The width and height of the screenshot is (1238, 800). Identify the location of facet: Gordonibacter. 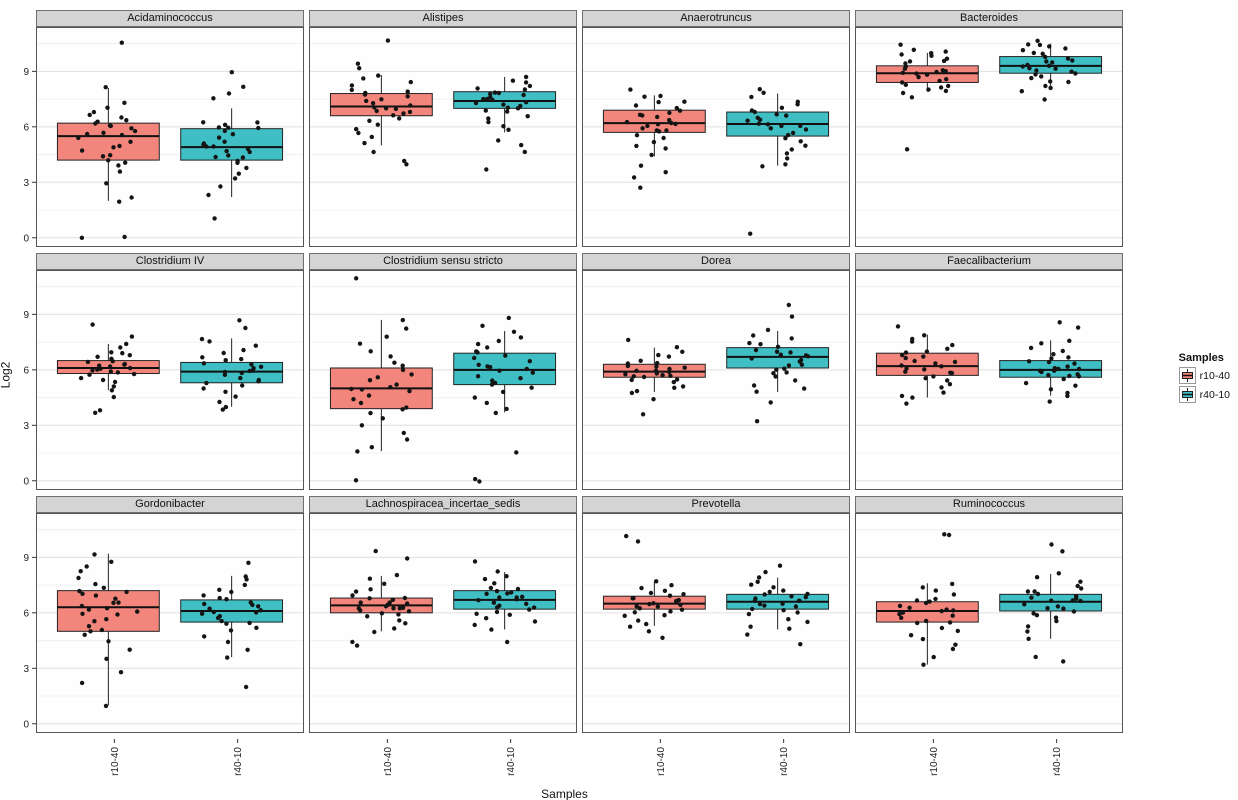
(170, 614).